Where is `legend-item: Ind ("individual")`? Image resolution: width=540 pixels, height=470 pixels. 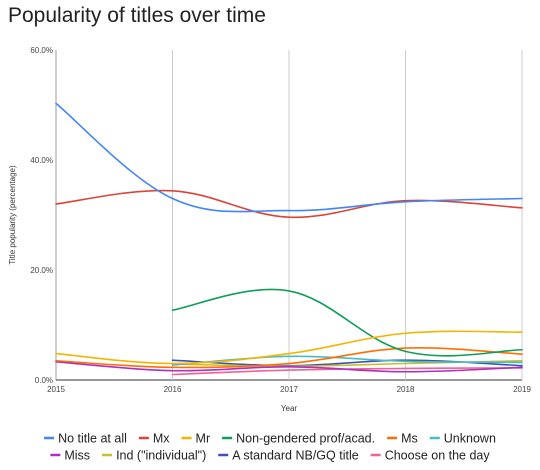
legend-item: Ind ("individual") is located at coordinates (154, 456).